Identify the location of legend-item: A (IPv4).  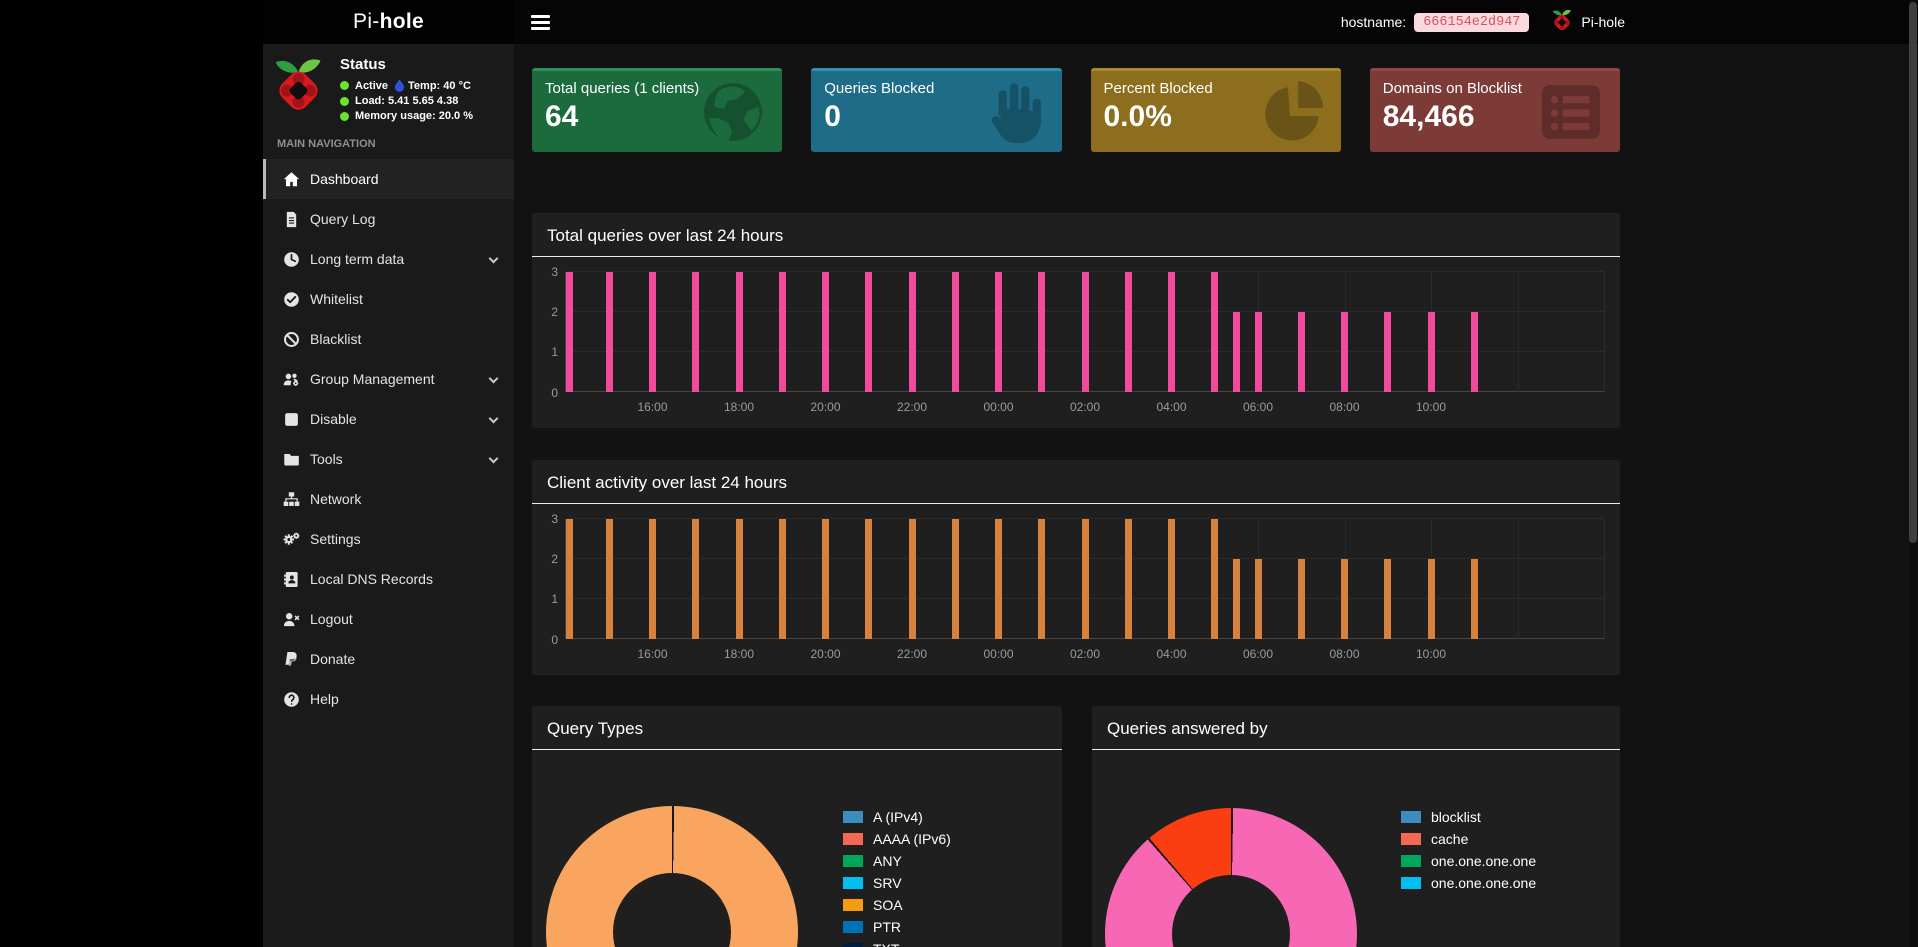
(897, 817).